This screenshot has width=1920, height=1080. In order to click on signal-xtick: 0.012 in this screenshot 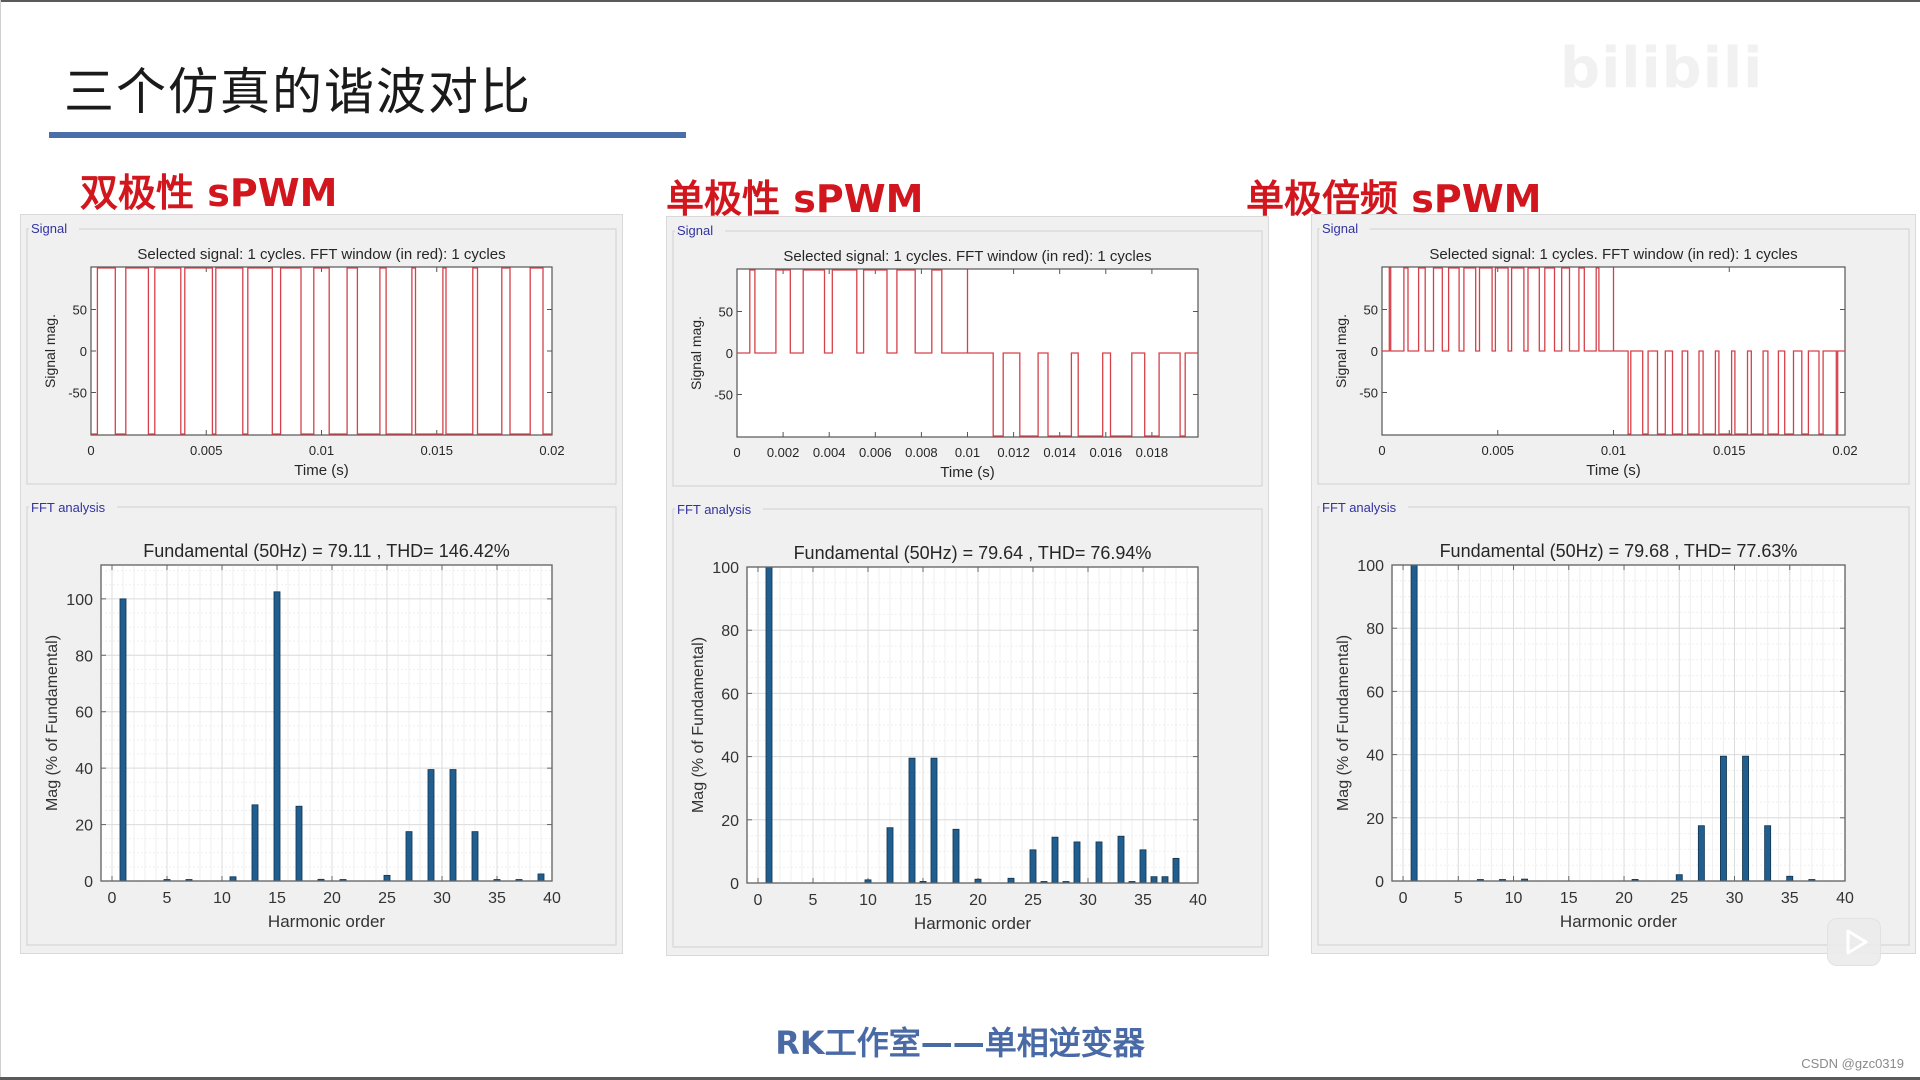, I will do `click(1013, 452)`.